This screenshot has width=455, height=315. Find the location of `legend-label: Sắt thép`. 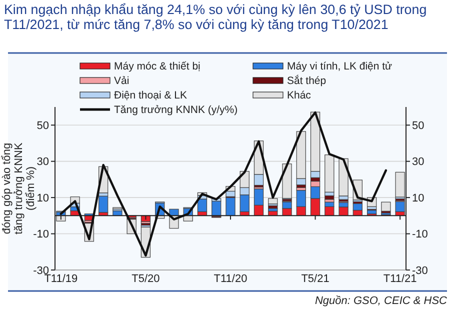

legend-label: Sắt thép is located at coordinates (306, 81).